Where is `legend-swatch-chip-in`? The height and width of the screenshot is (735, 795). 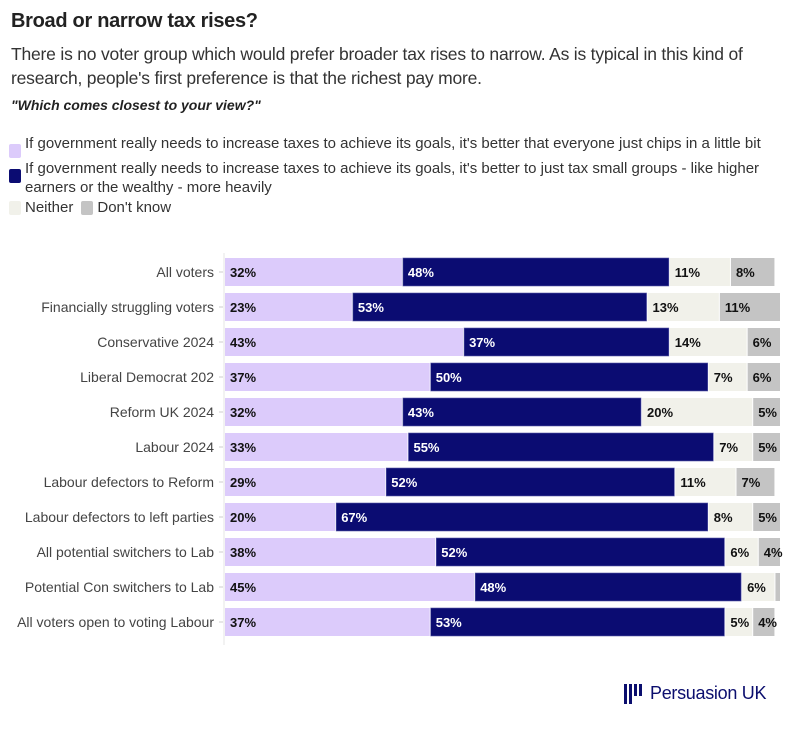 legend-swatch-chip-in is located at coordinates (15, 151).